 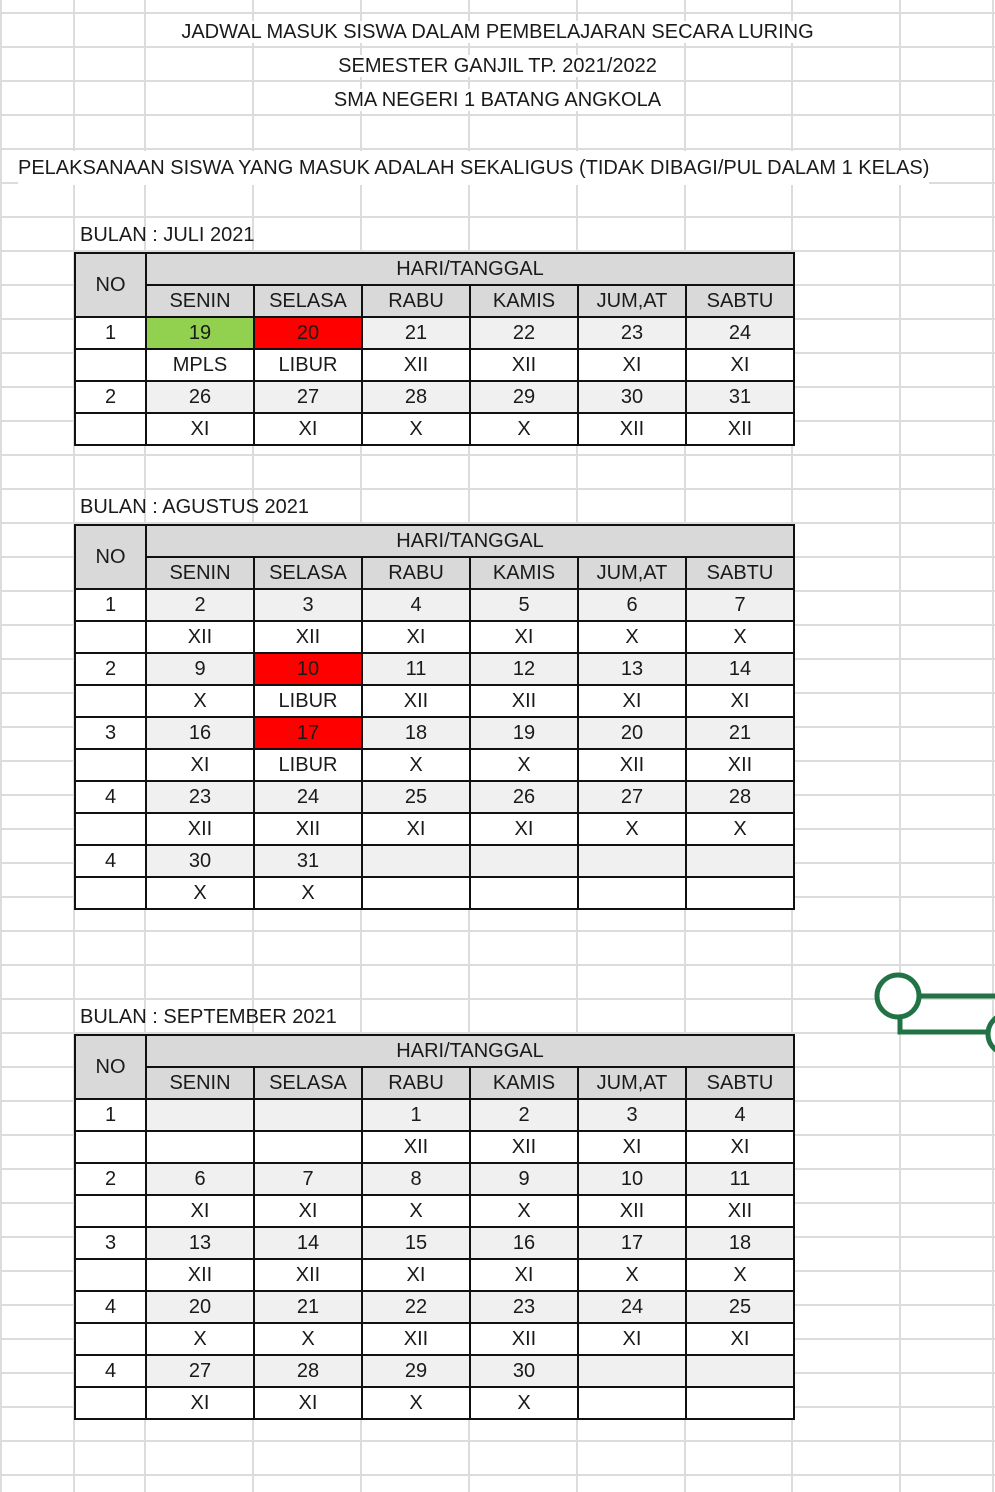 I want to click on date-cell: 25, so click(x=740, y=1307).